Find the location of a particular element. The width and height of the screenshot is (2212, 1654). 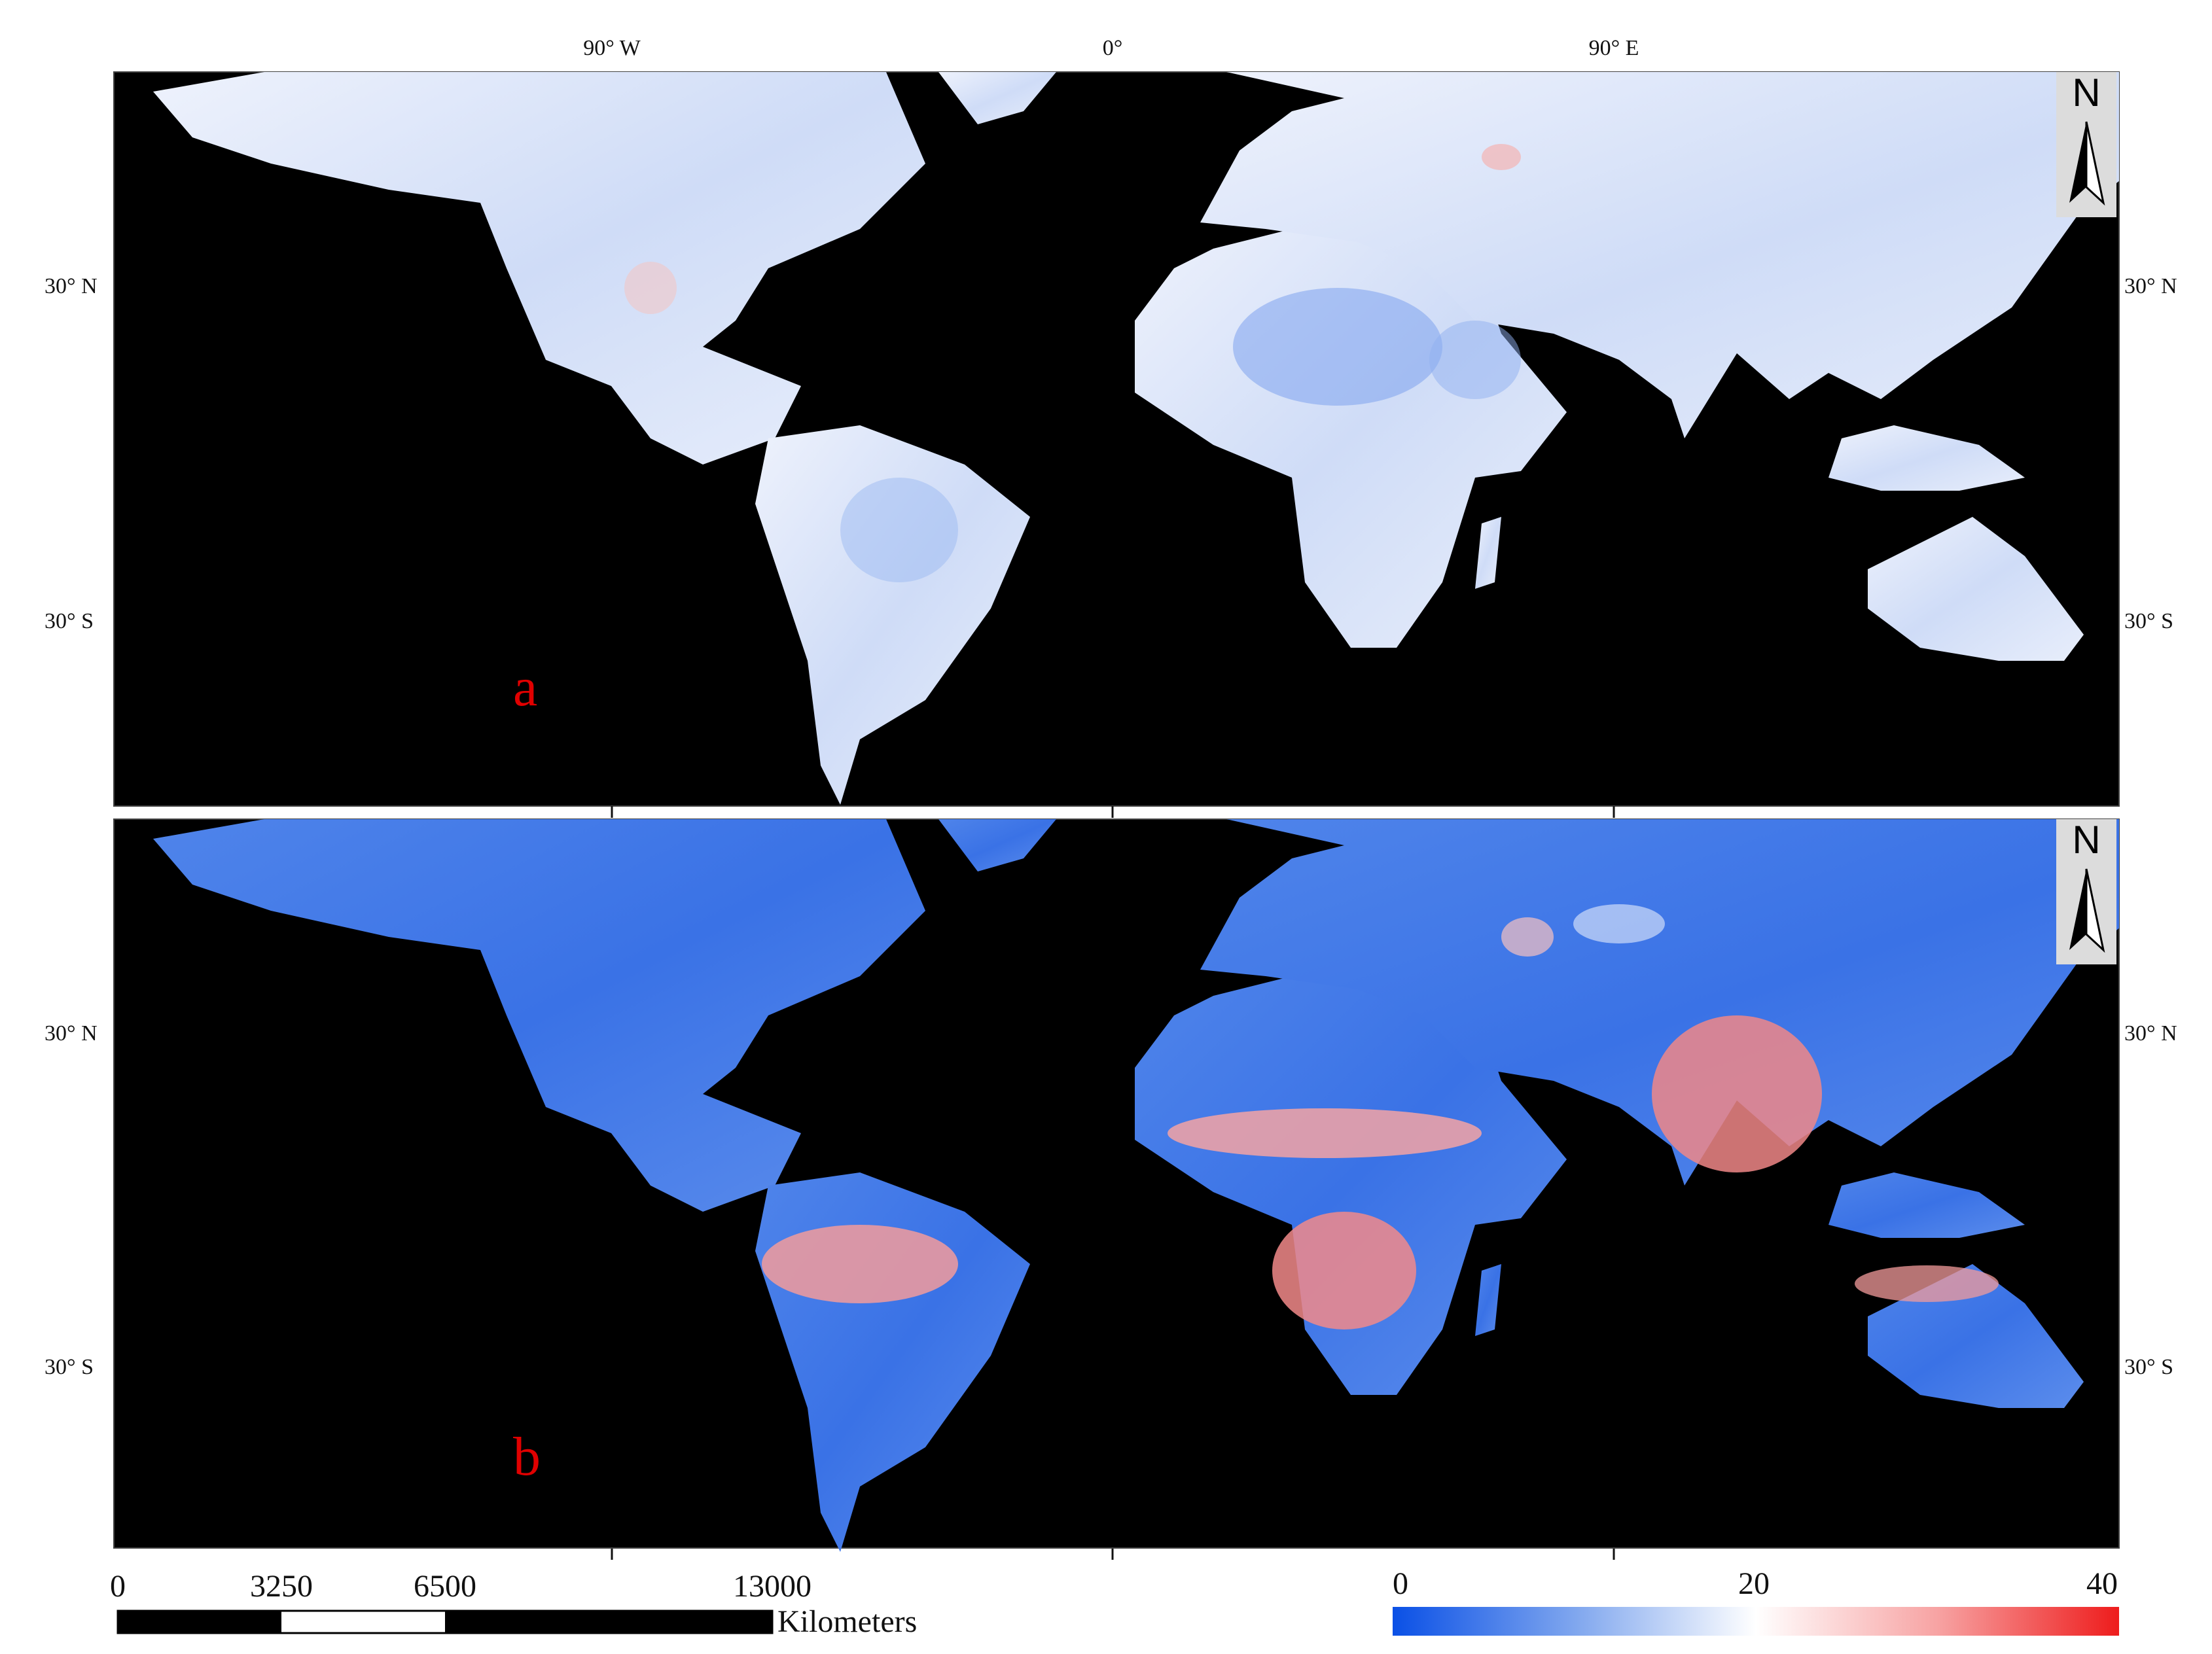

lon-label-0: 0° is located at coordinates (1113, 48).